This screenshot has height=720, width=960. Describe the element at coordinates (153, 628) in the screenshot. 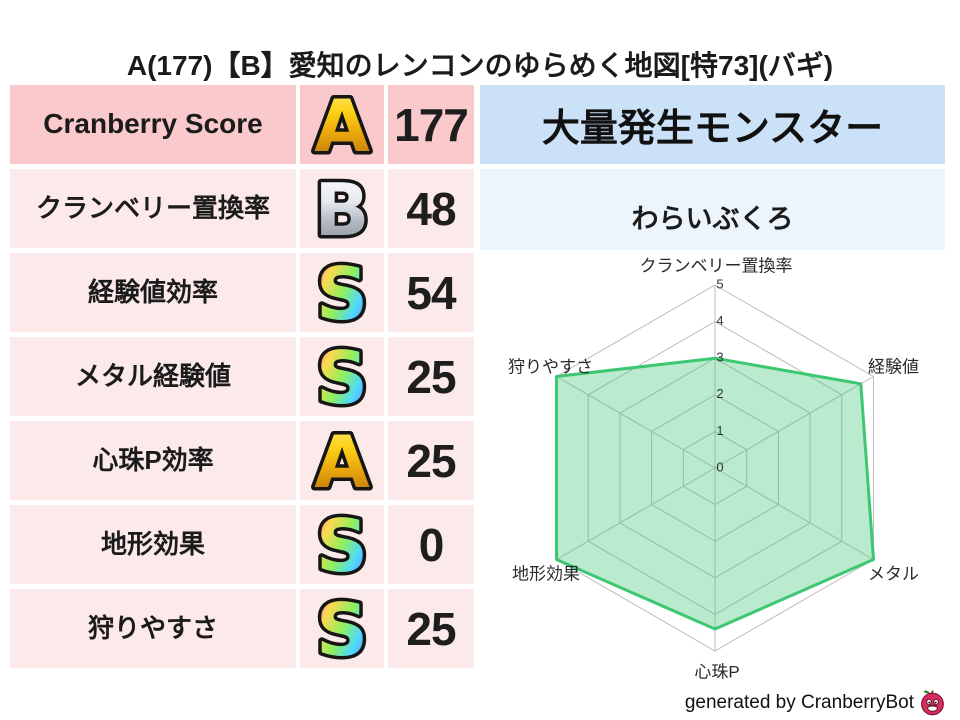

I see `stat-label: 狩りやすさ` at that location.